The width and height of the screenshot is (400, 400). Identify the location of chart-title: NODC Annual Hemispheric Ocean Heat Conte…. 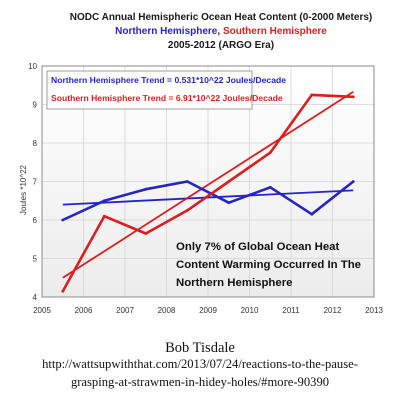
(221, 17).